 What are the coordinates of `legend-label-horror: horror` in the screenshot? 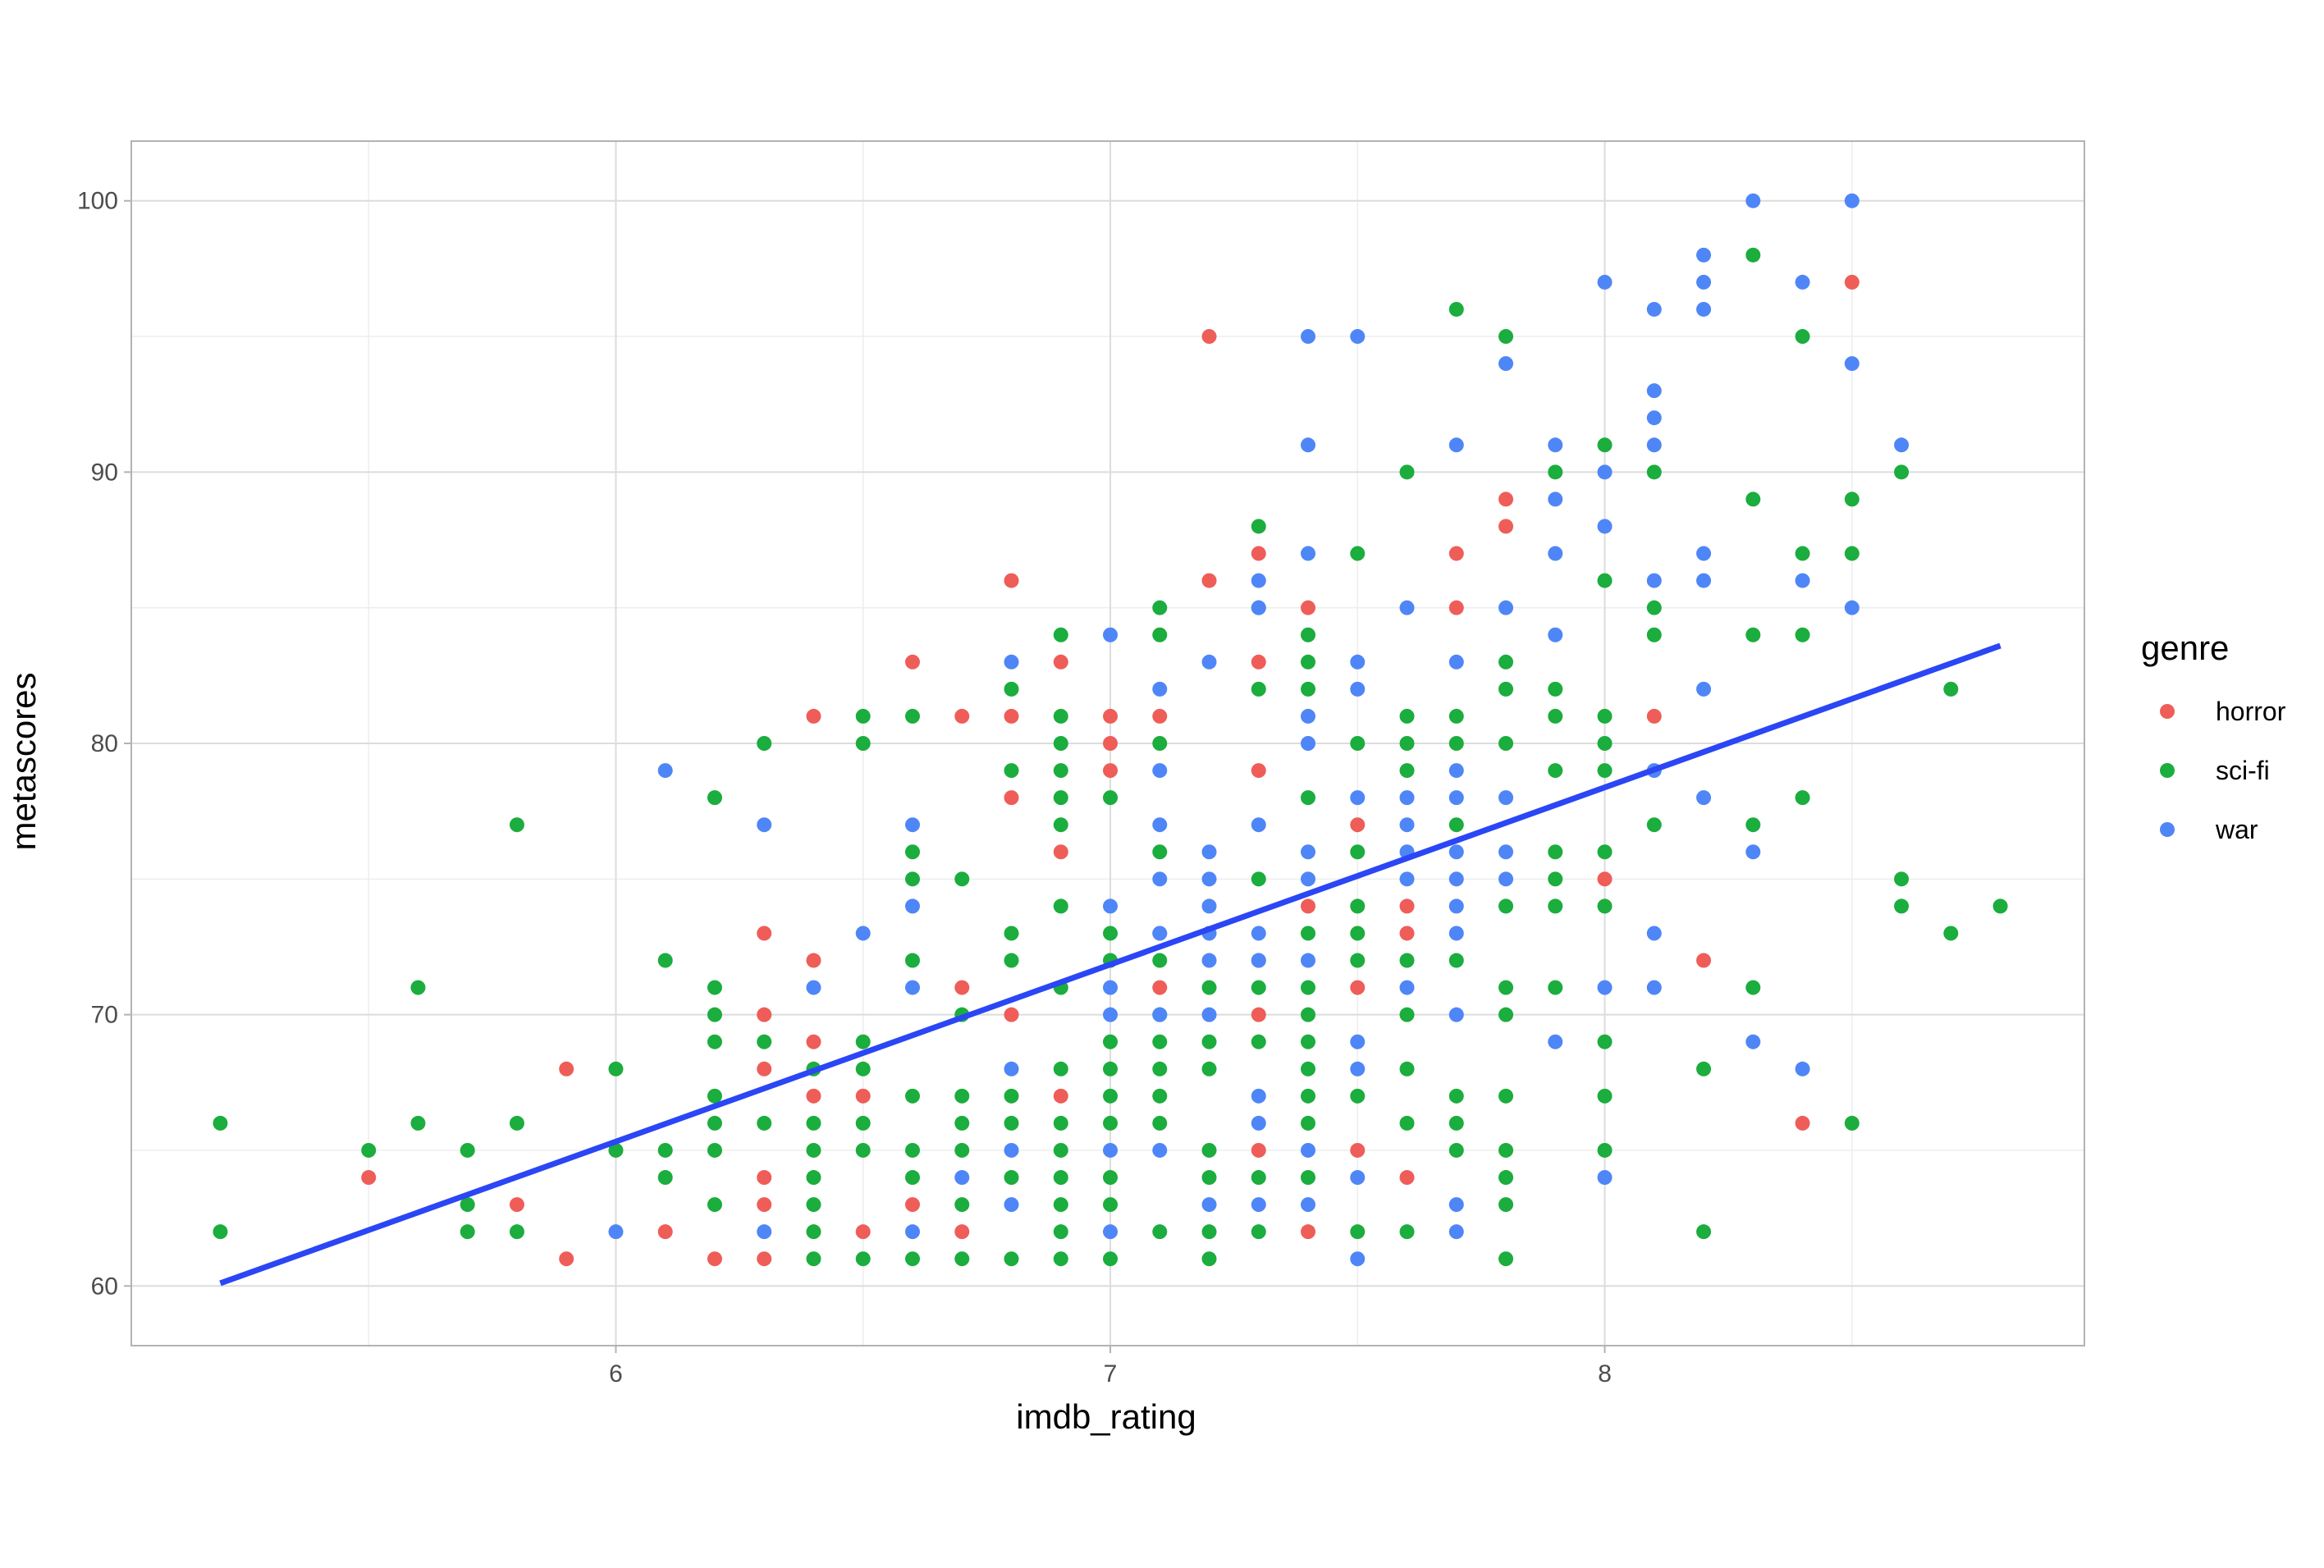 It's located at (2251, 711).